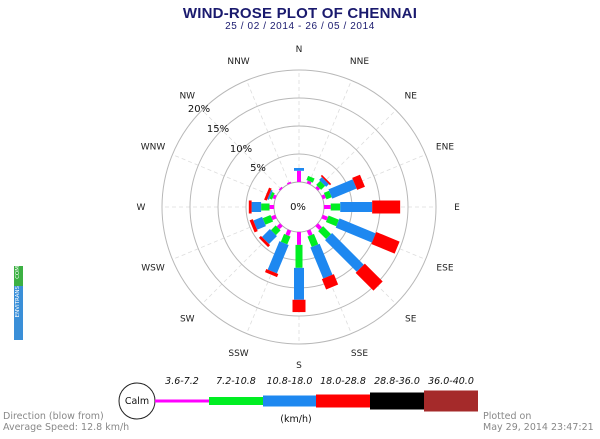  Describe the element at coordinates (444, 268) in the screenshot. I see `direction-label-ese: ESE` at that location.